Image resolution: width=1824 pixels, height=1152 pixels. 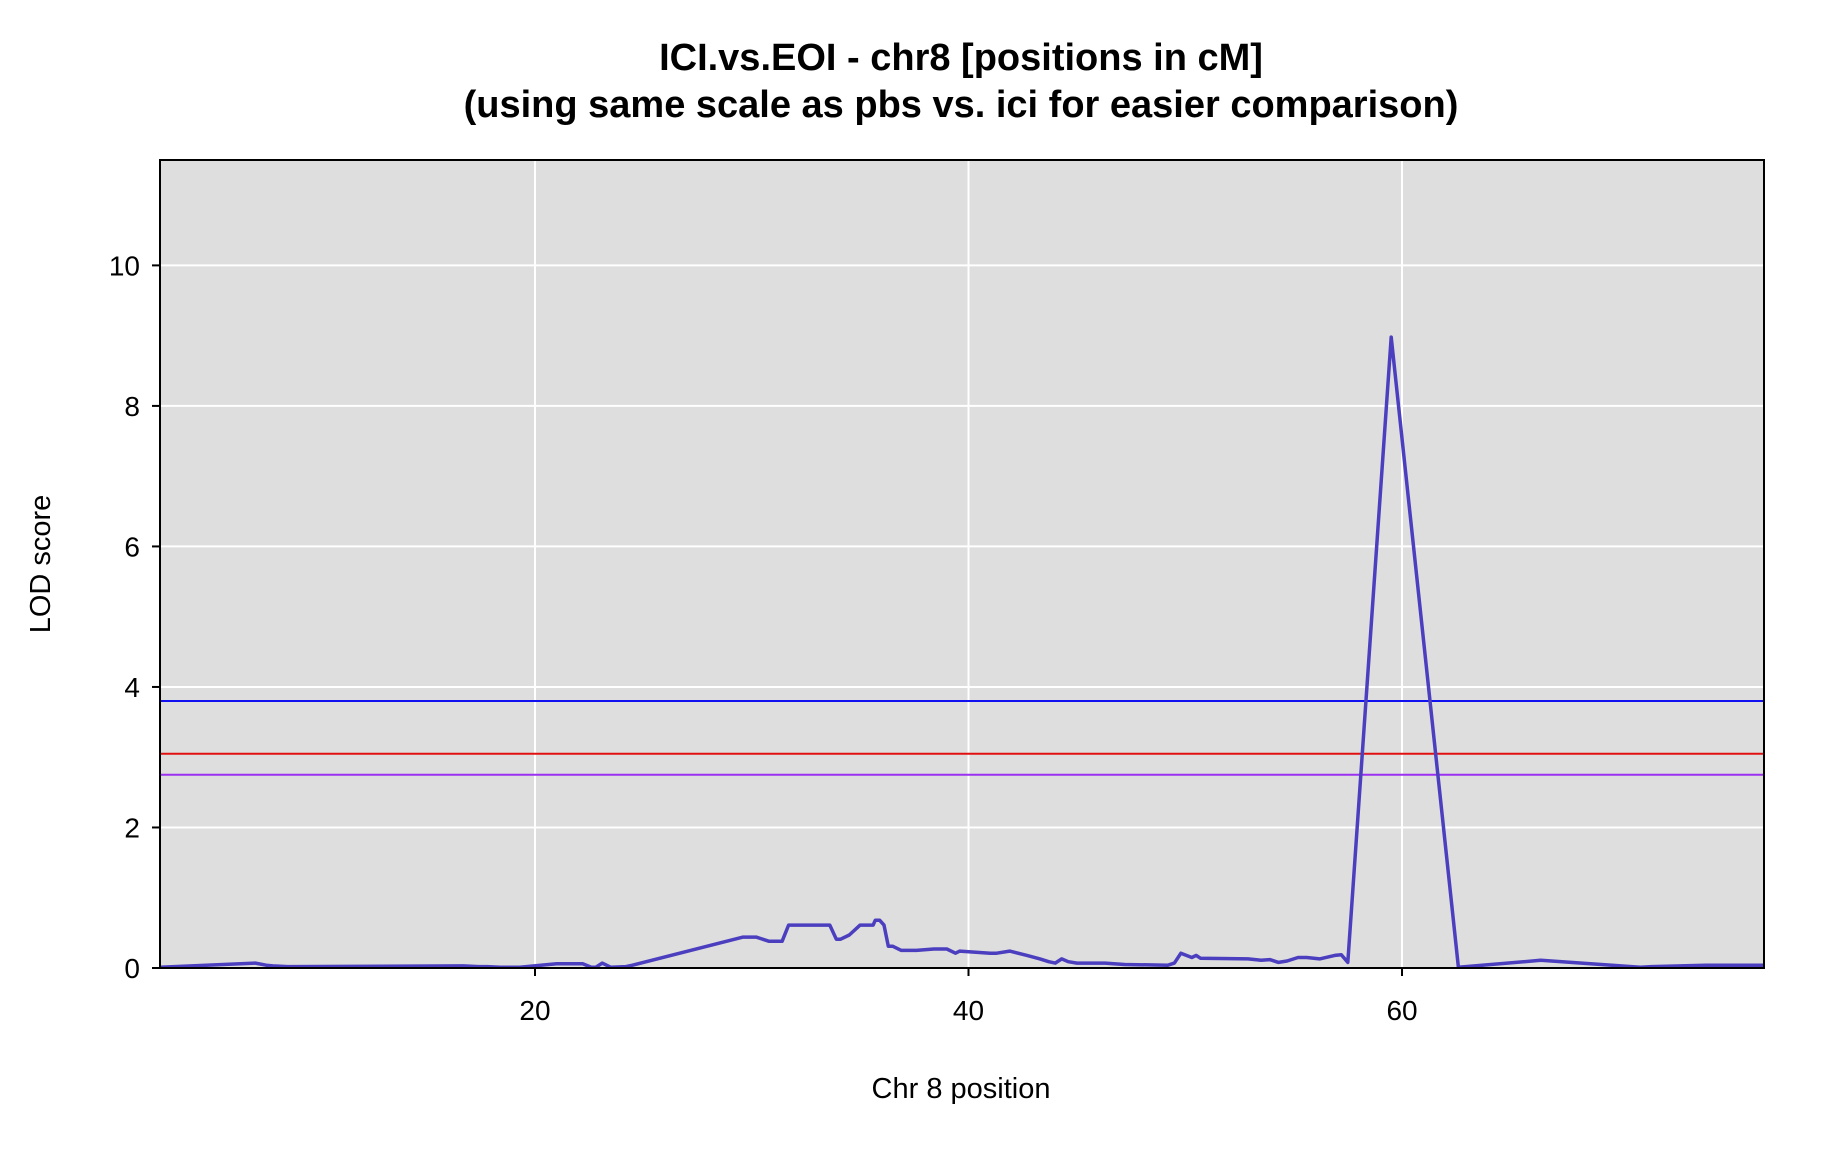 I want to click on y-tick-label: 6, so click(x=132, y=546).